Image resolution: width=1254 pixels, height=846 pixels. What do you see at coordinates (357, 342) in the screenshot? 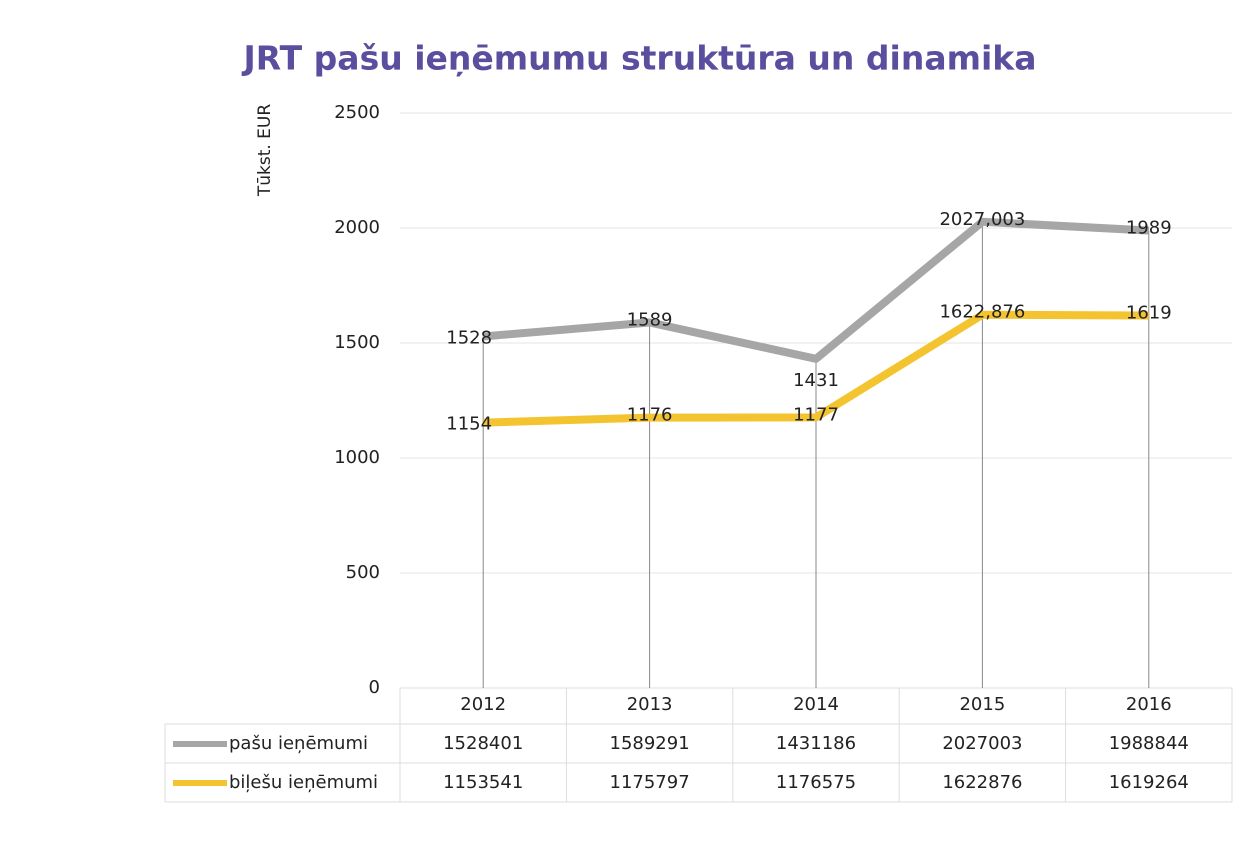
I see `y-tick-label: 1500` at bounding box center [357, 342].